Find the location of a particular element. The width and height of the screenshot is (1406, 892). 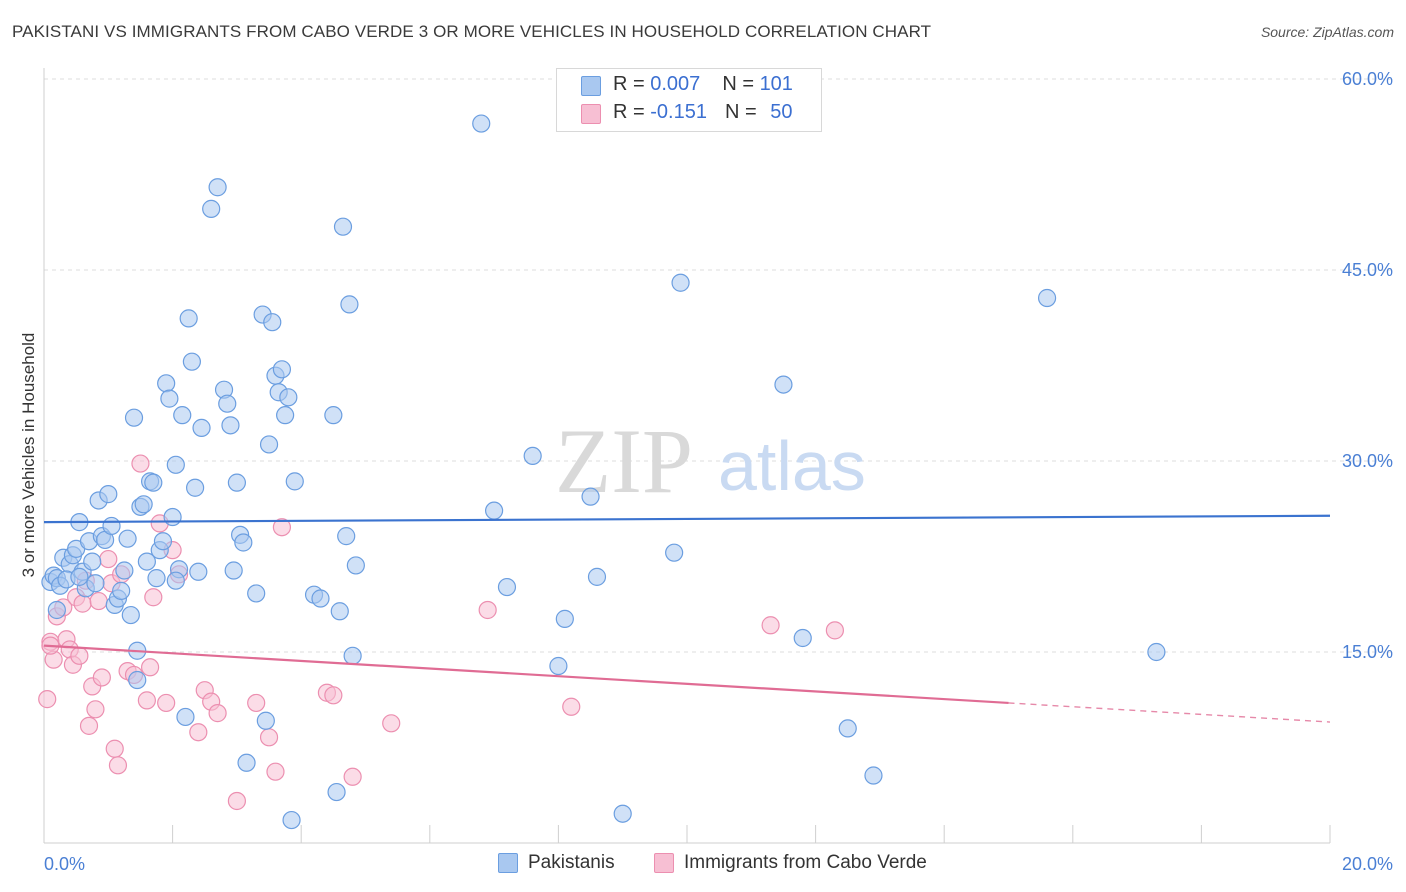

legend-r-value: 0.007 is located at coordinates (675, 84).